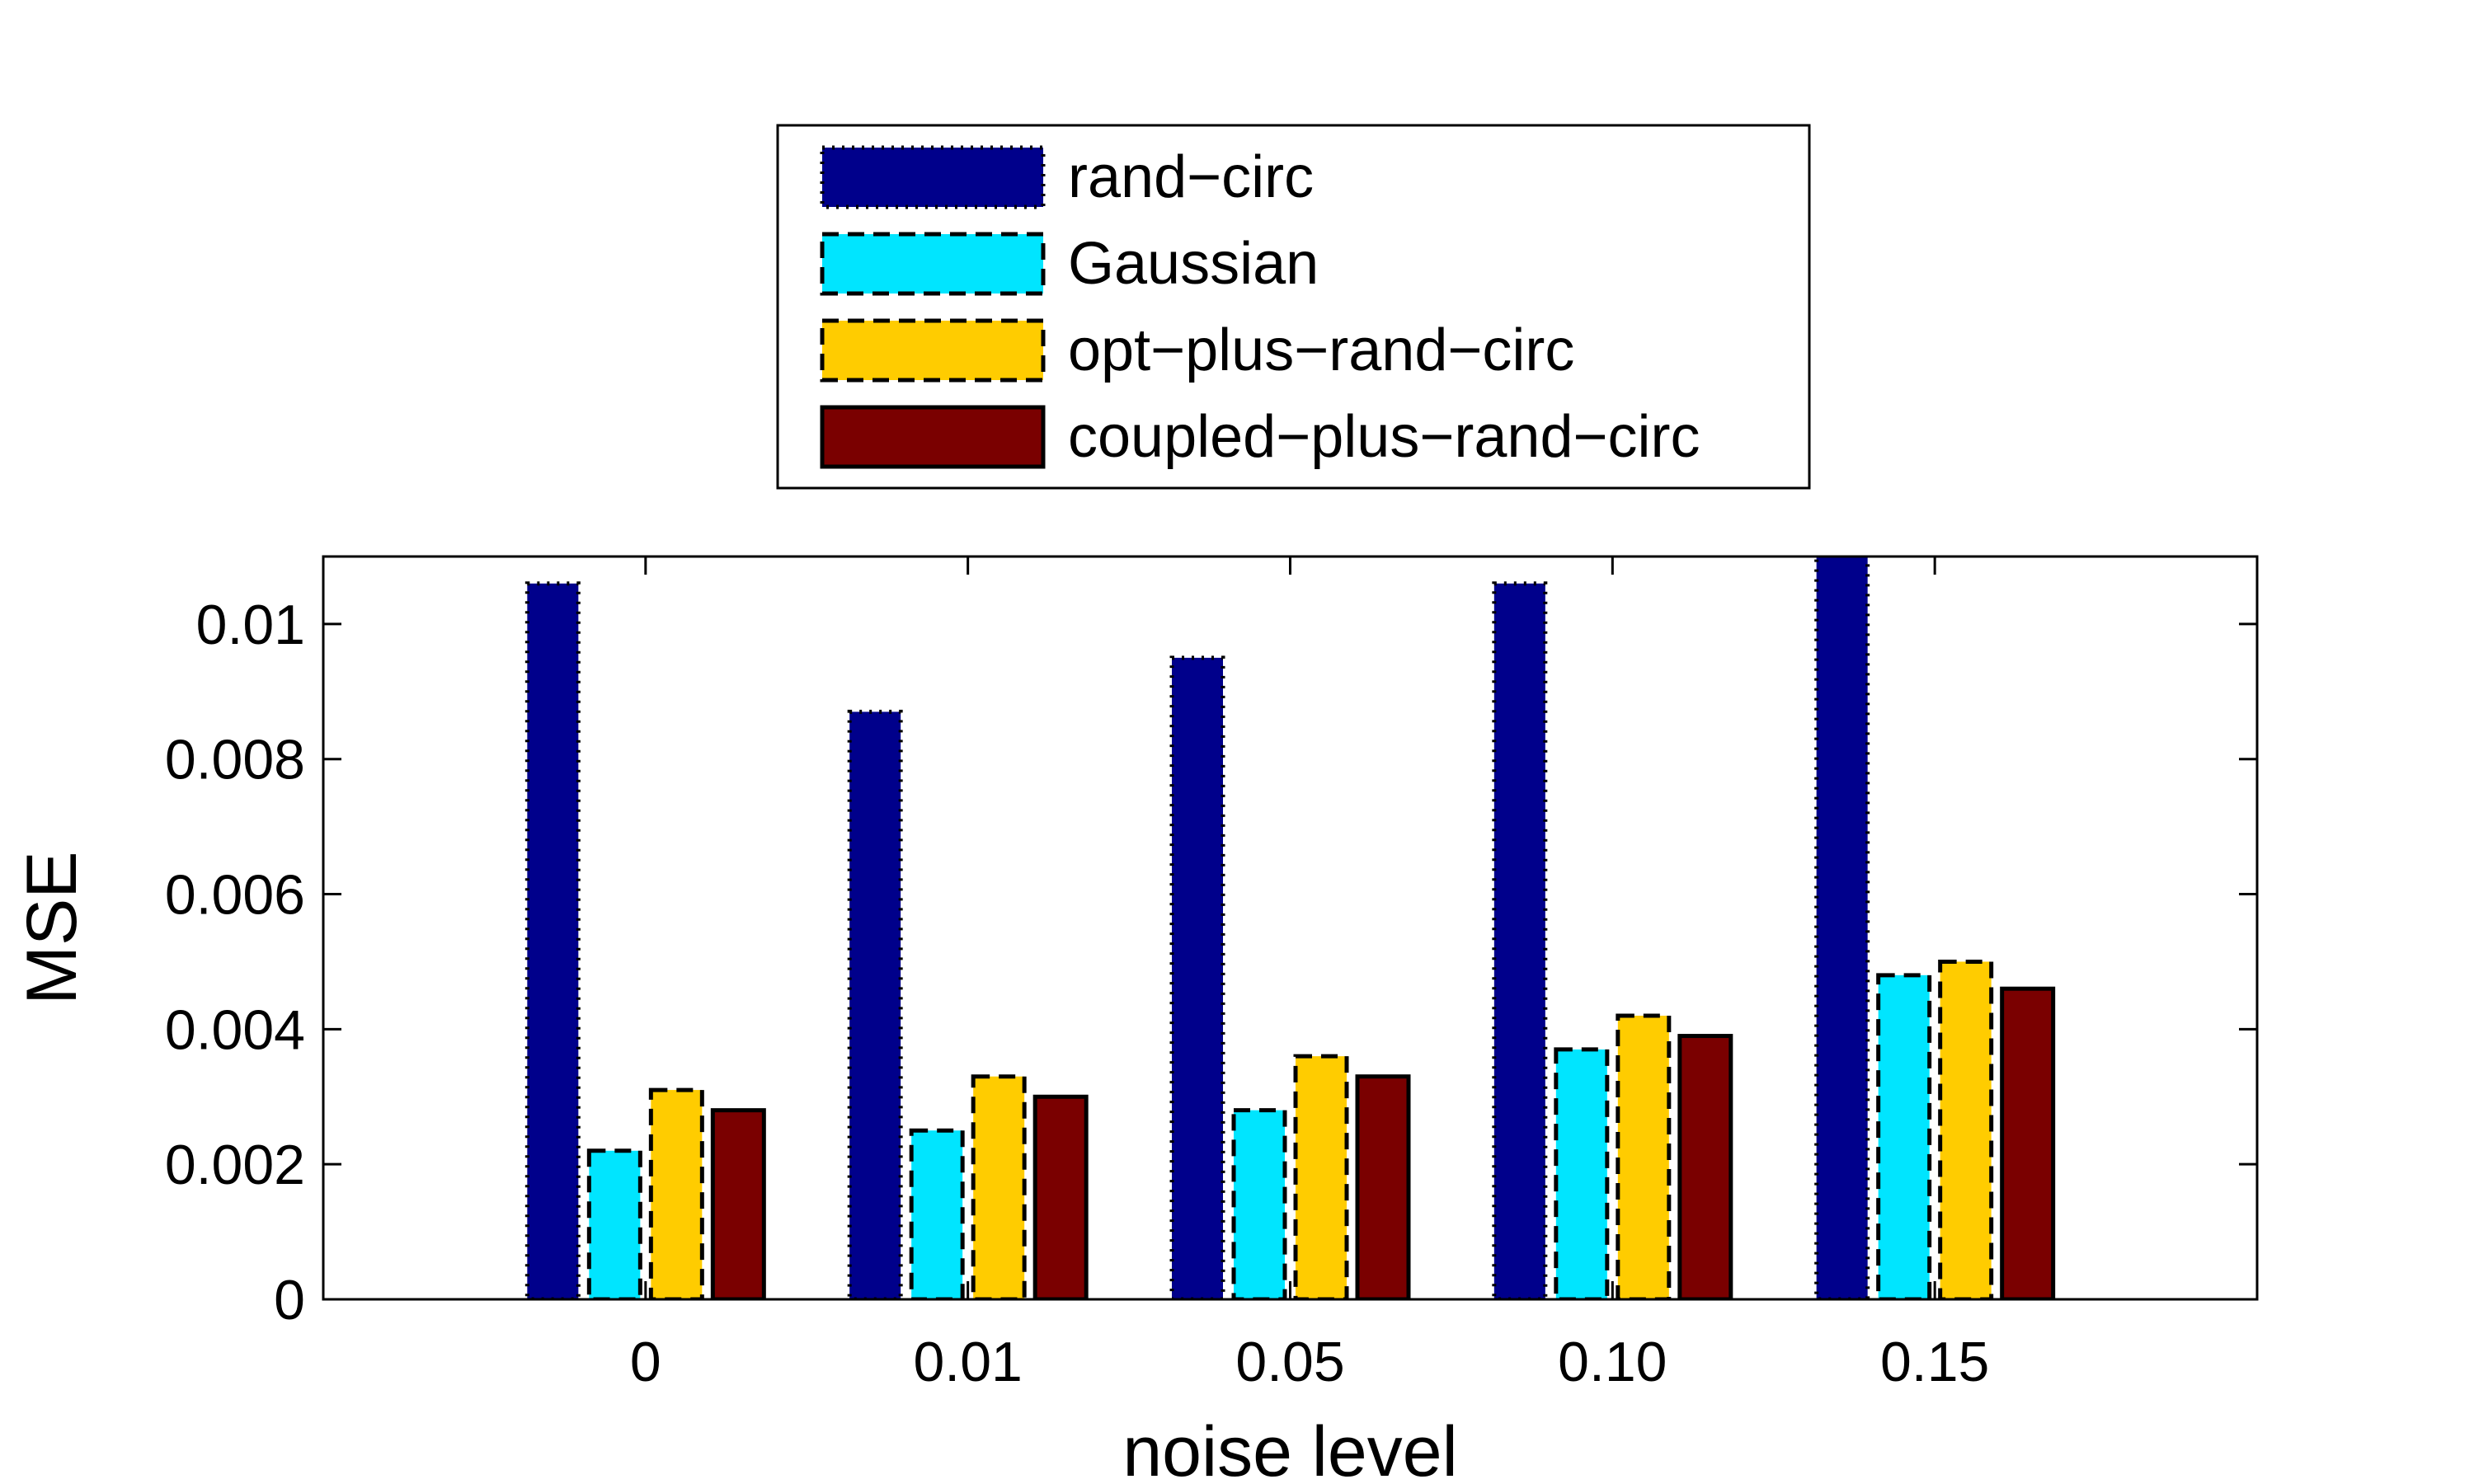  I want to click on y-tick-label-4: 0.008, so click(235, 760).